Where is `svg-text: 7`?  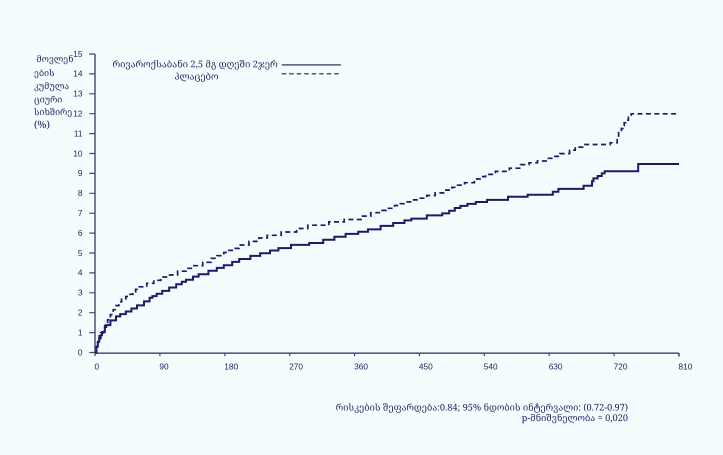
svg-text: 7 is located at coordinates (80, 213).